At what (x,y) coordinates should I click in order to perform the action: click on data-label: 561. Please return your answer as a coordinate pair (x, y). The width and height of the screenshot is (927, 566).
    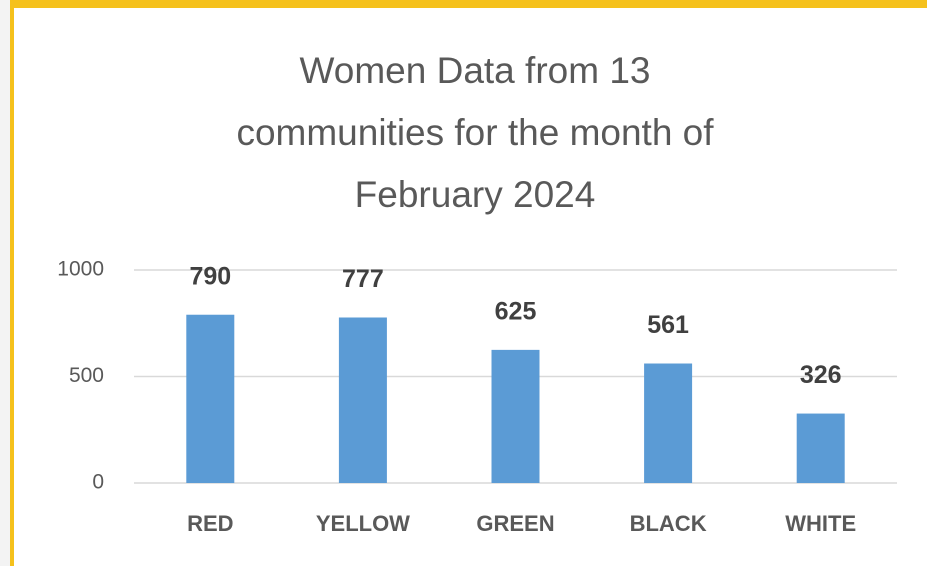
    Looking at the image, I should click on (668, 325).